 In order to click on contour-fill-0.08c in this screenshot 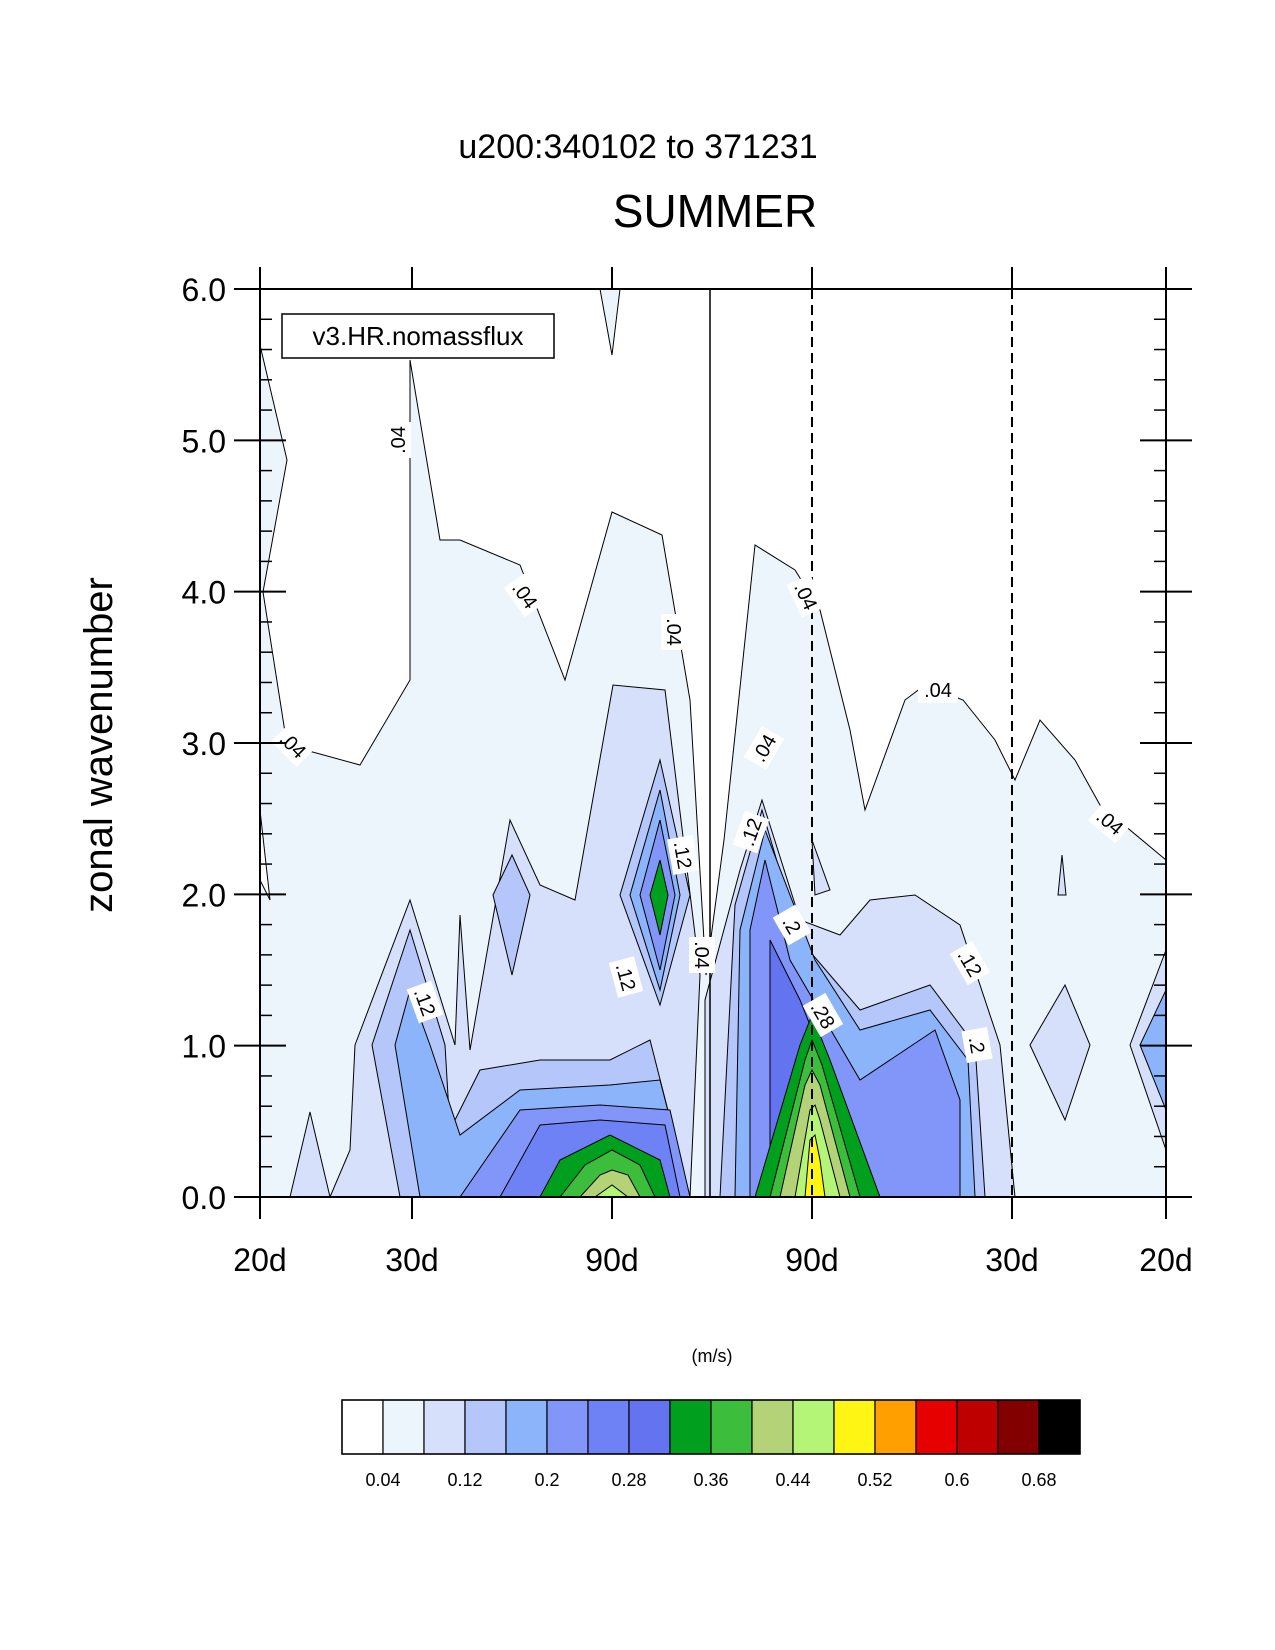, I will do `click(1060, 1052)`.